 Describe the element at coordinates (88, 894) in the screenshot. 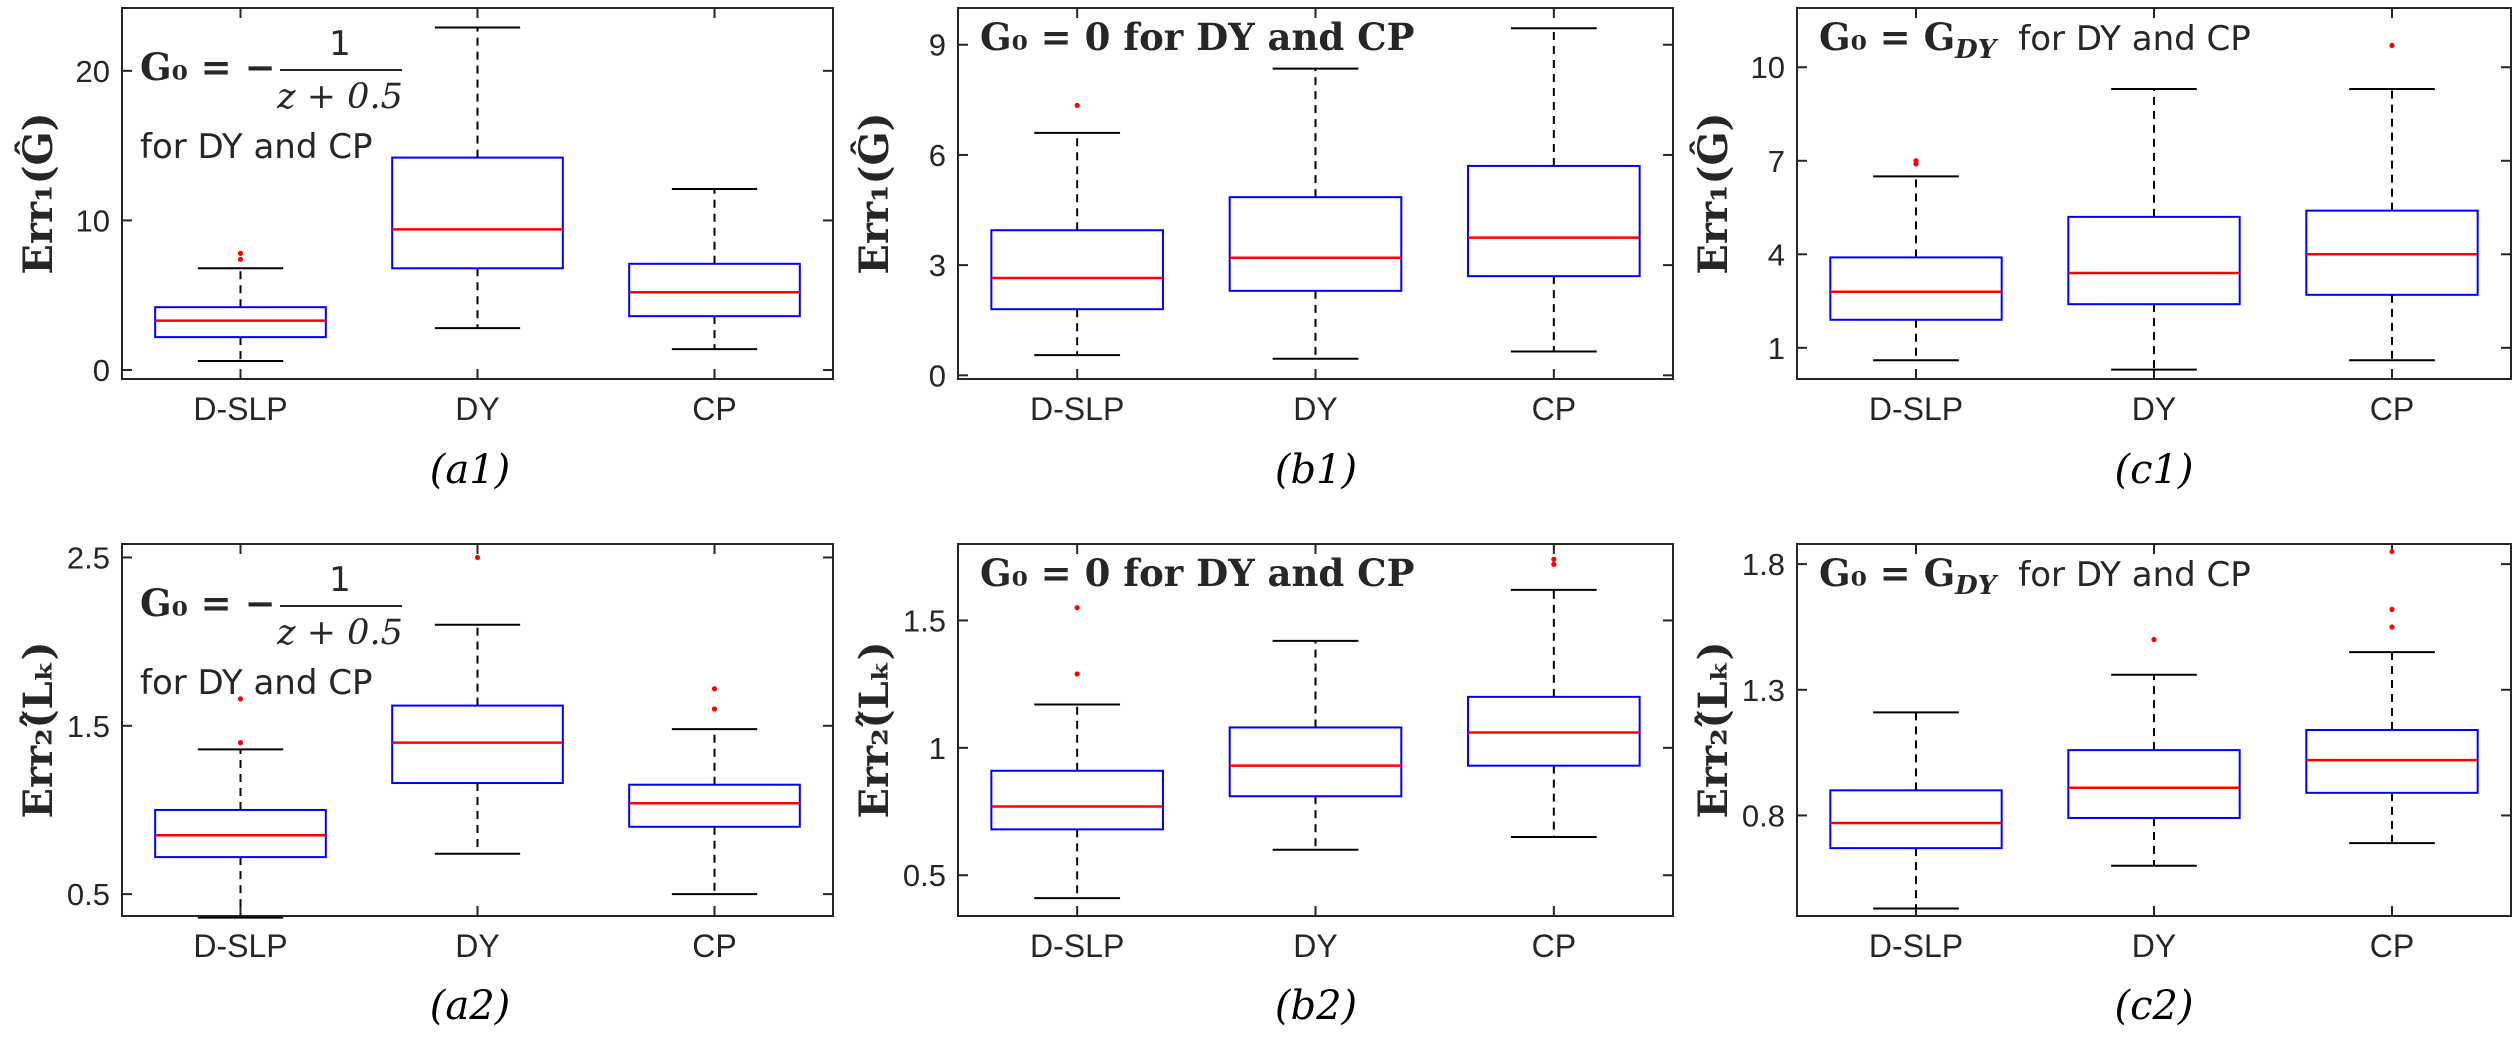

I see `y-tick-label: 0.5` at that location.